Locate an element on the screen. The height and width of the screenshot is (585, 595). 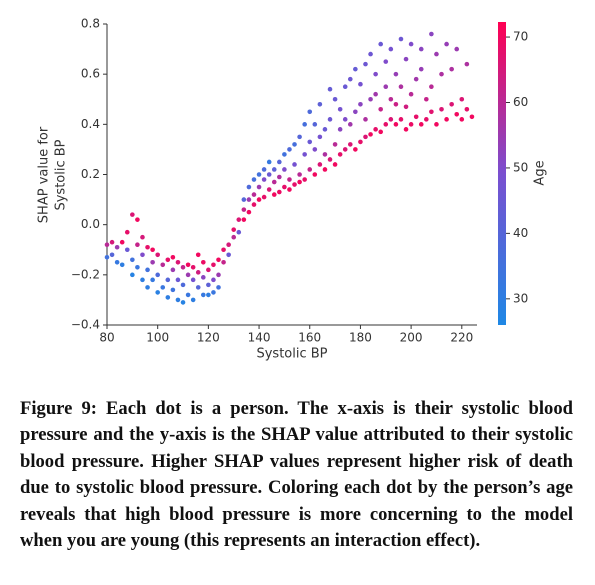
x-tick-label: 140 is located at coordinates (259, 338).